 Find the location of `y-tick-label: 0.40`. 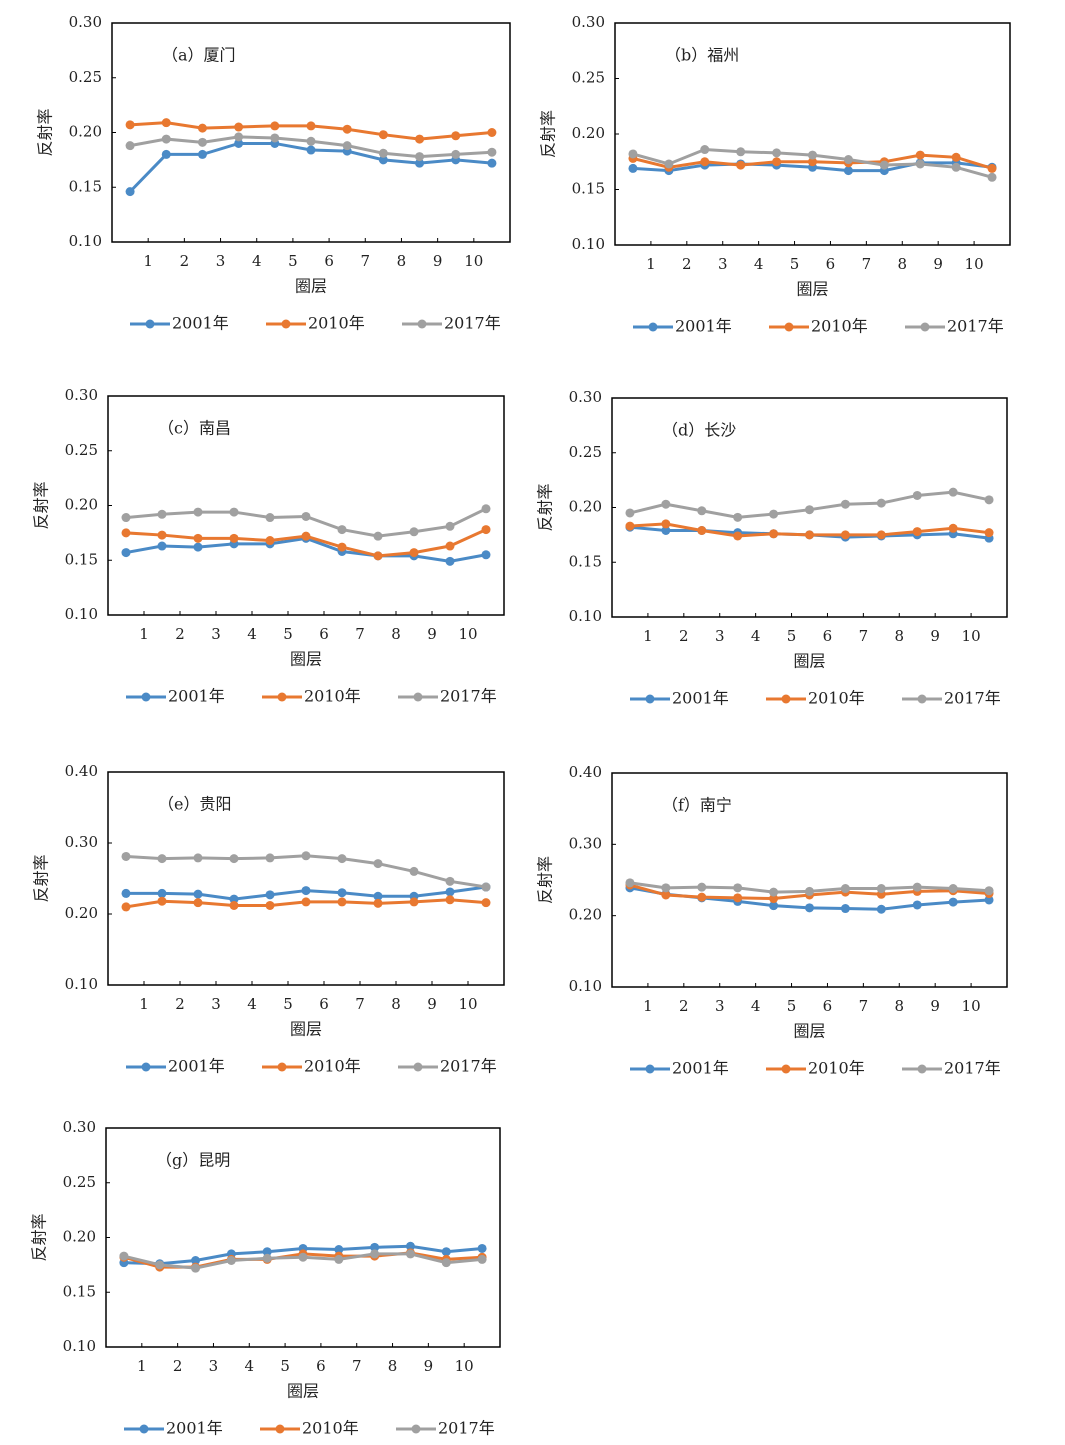

y-tick-label: 0.40 is located at coordinates (585, 772).